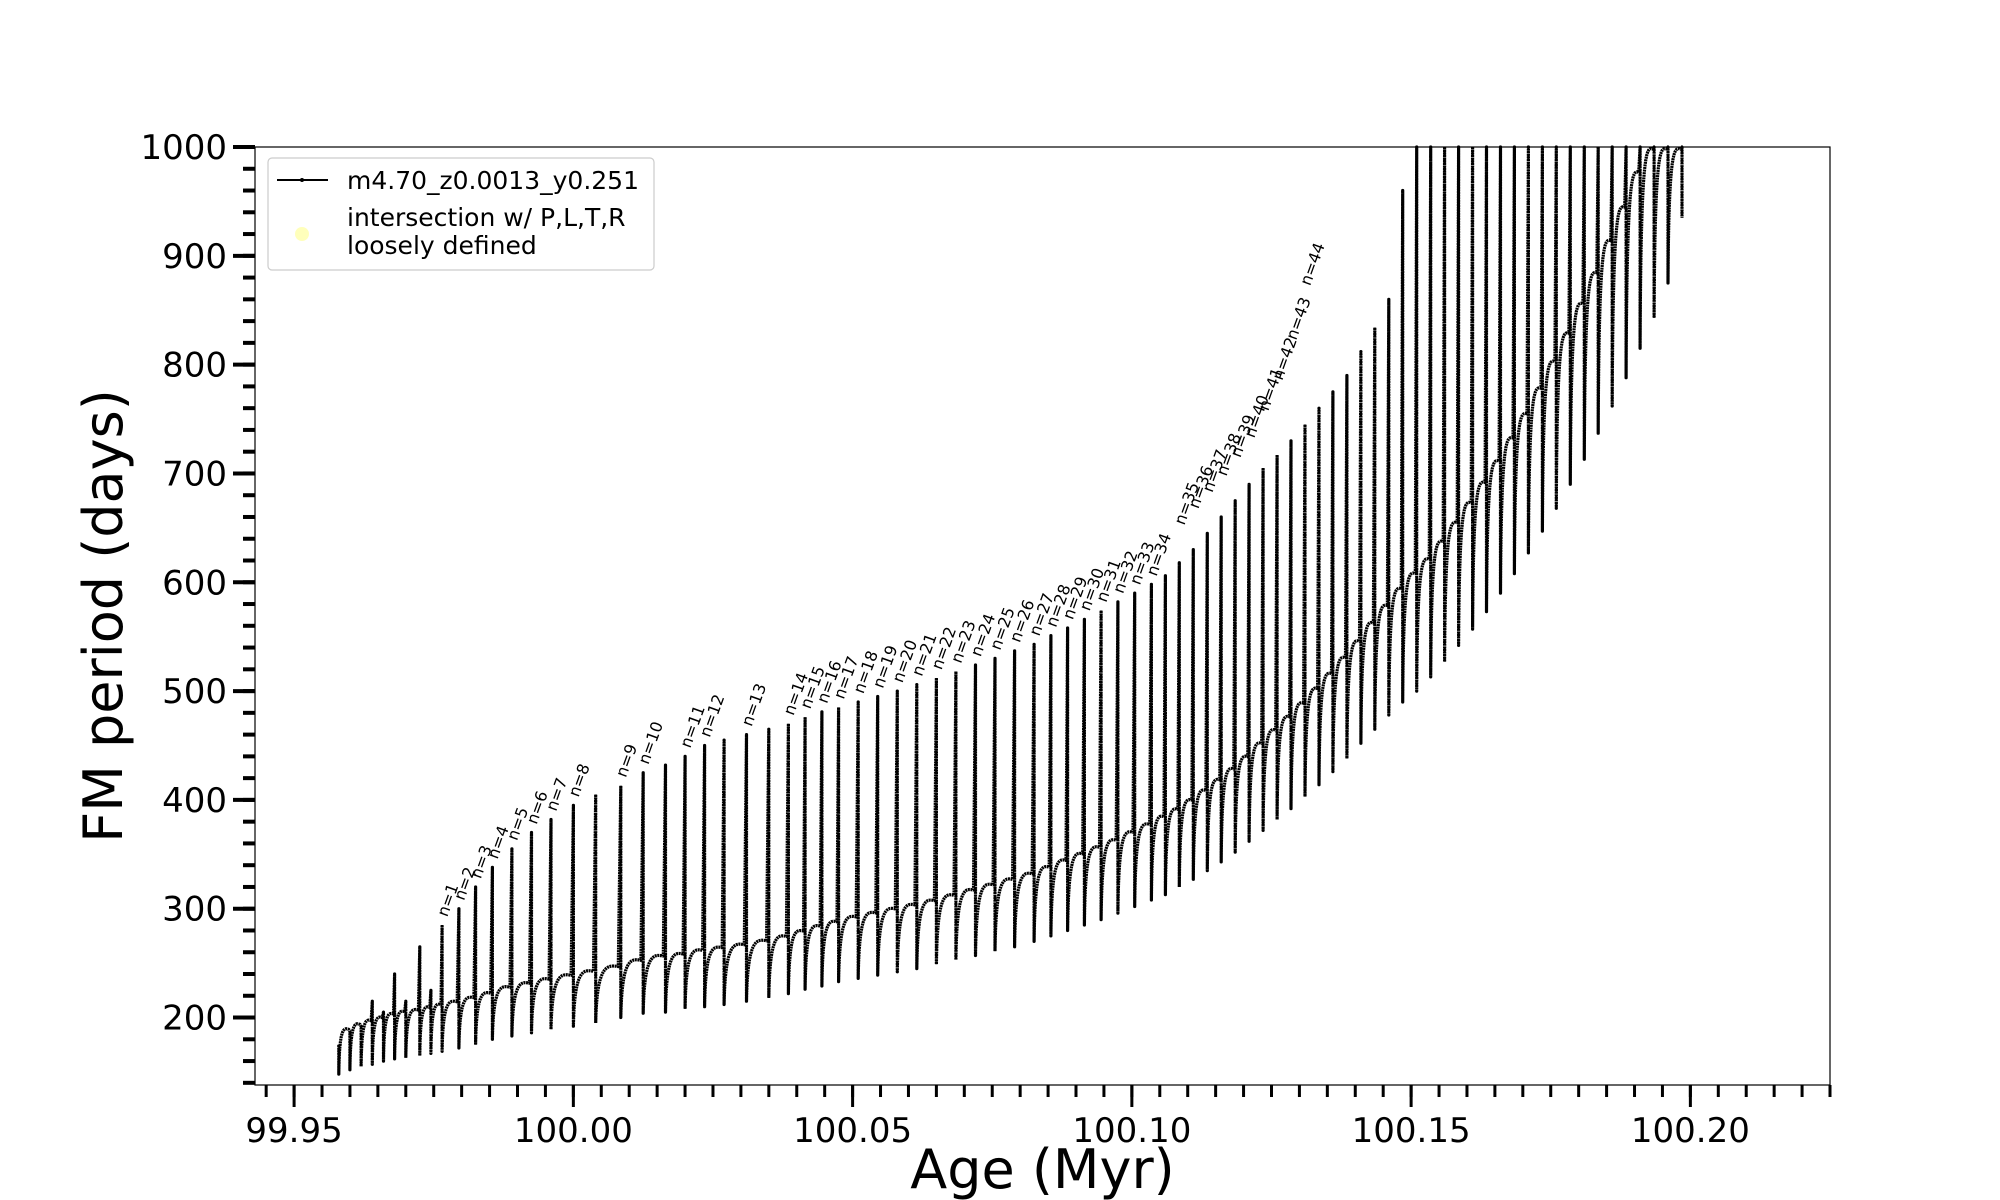 This screenshot has width=2000, height=1200. Describe the element at coordinates (194, 583) in the screenshot. I see `y-tick-label: 600` at that location.